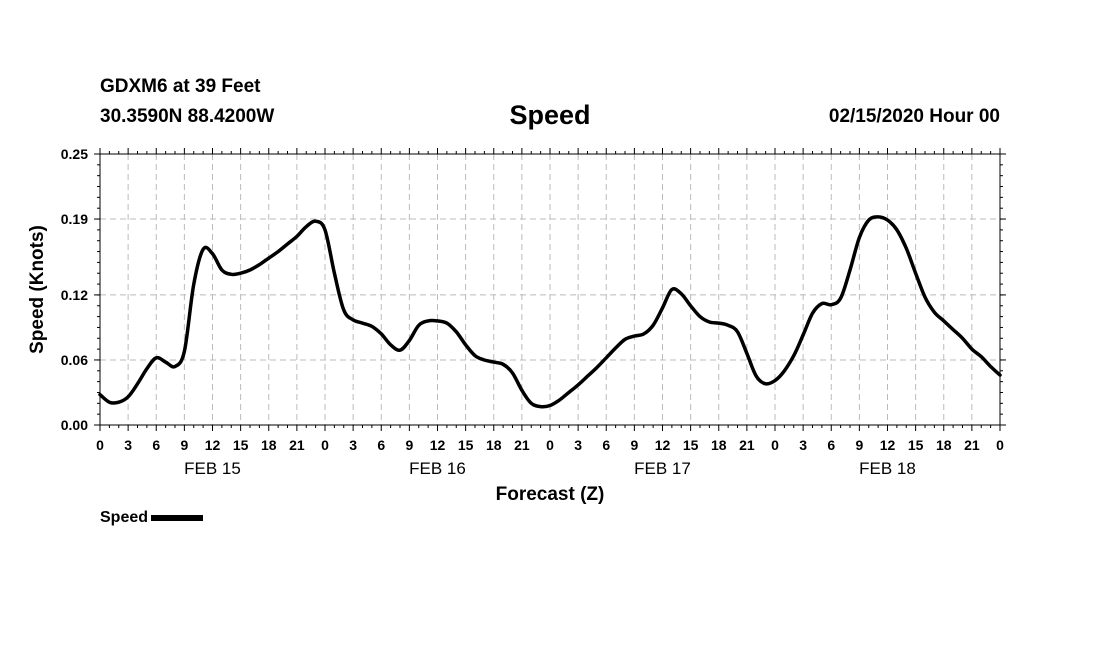 This screenshot has height=650, width=1100. I want to click on day-label: FEB 15, so click(212, 468).